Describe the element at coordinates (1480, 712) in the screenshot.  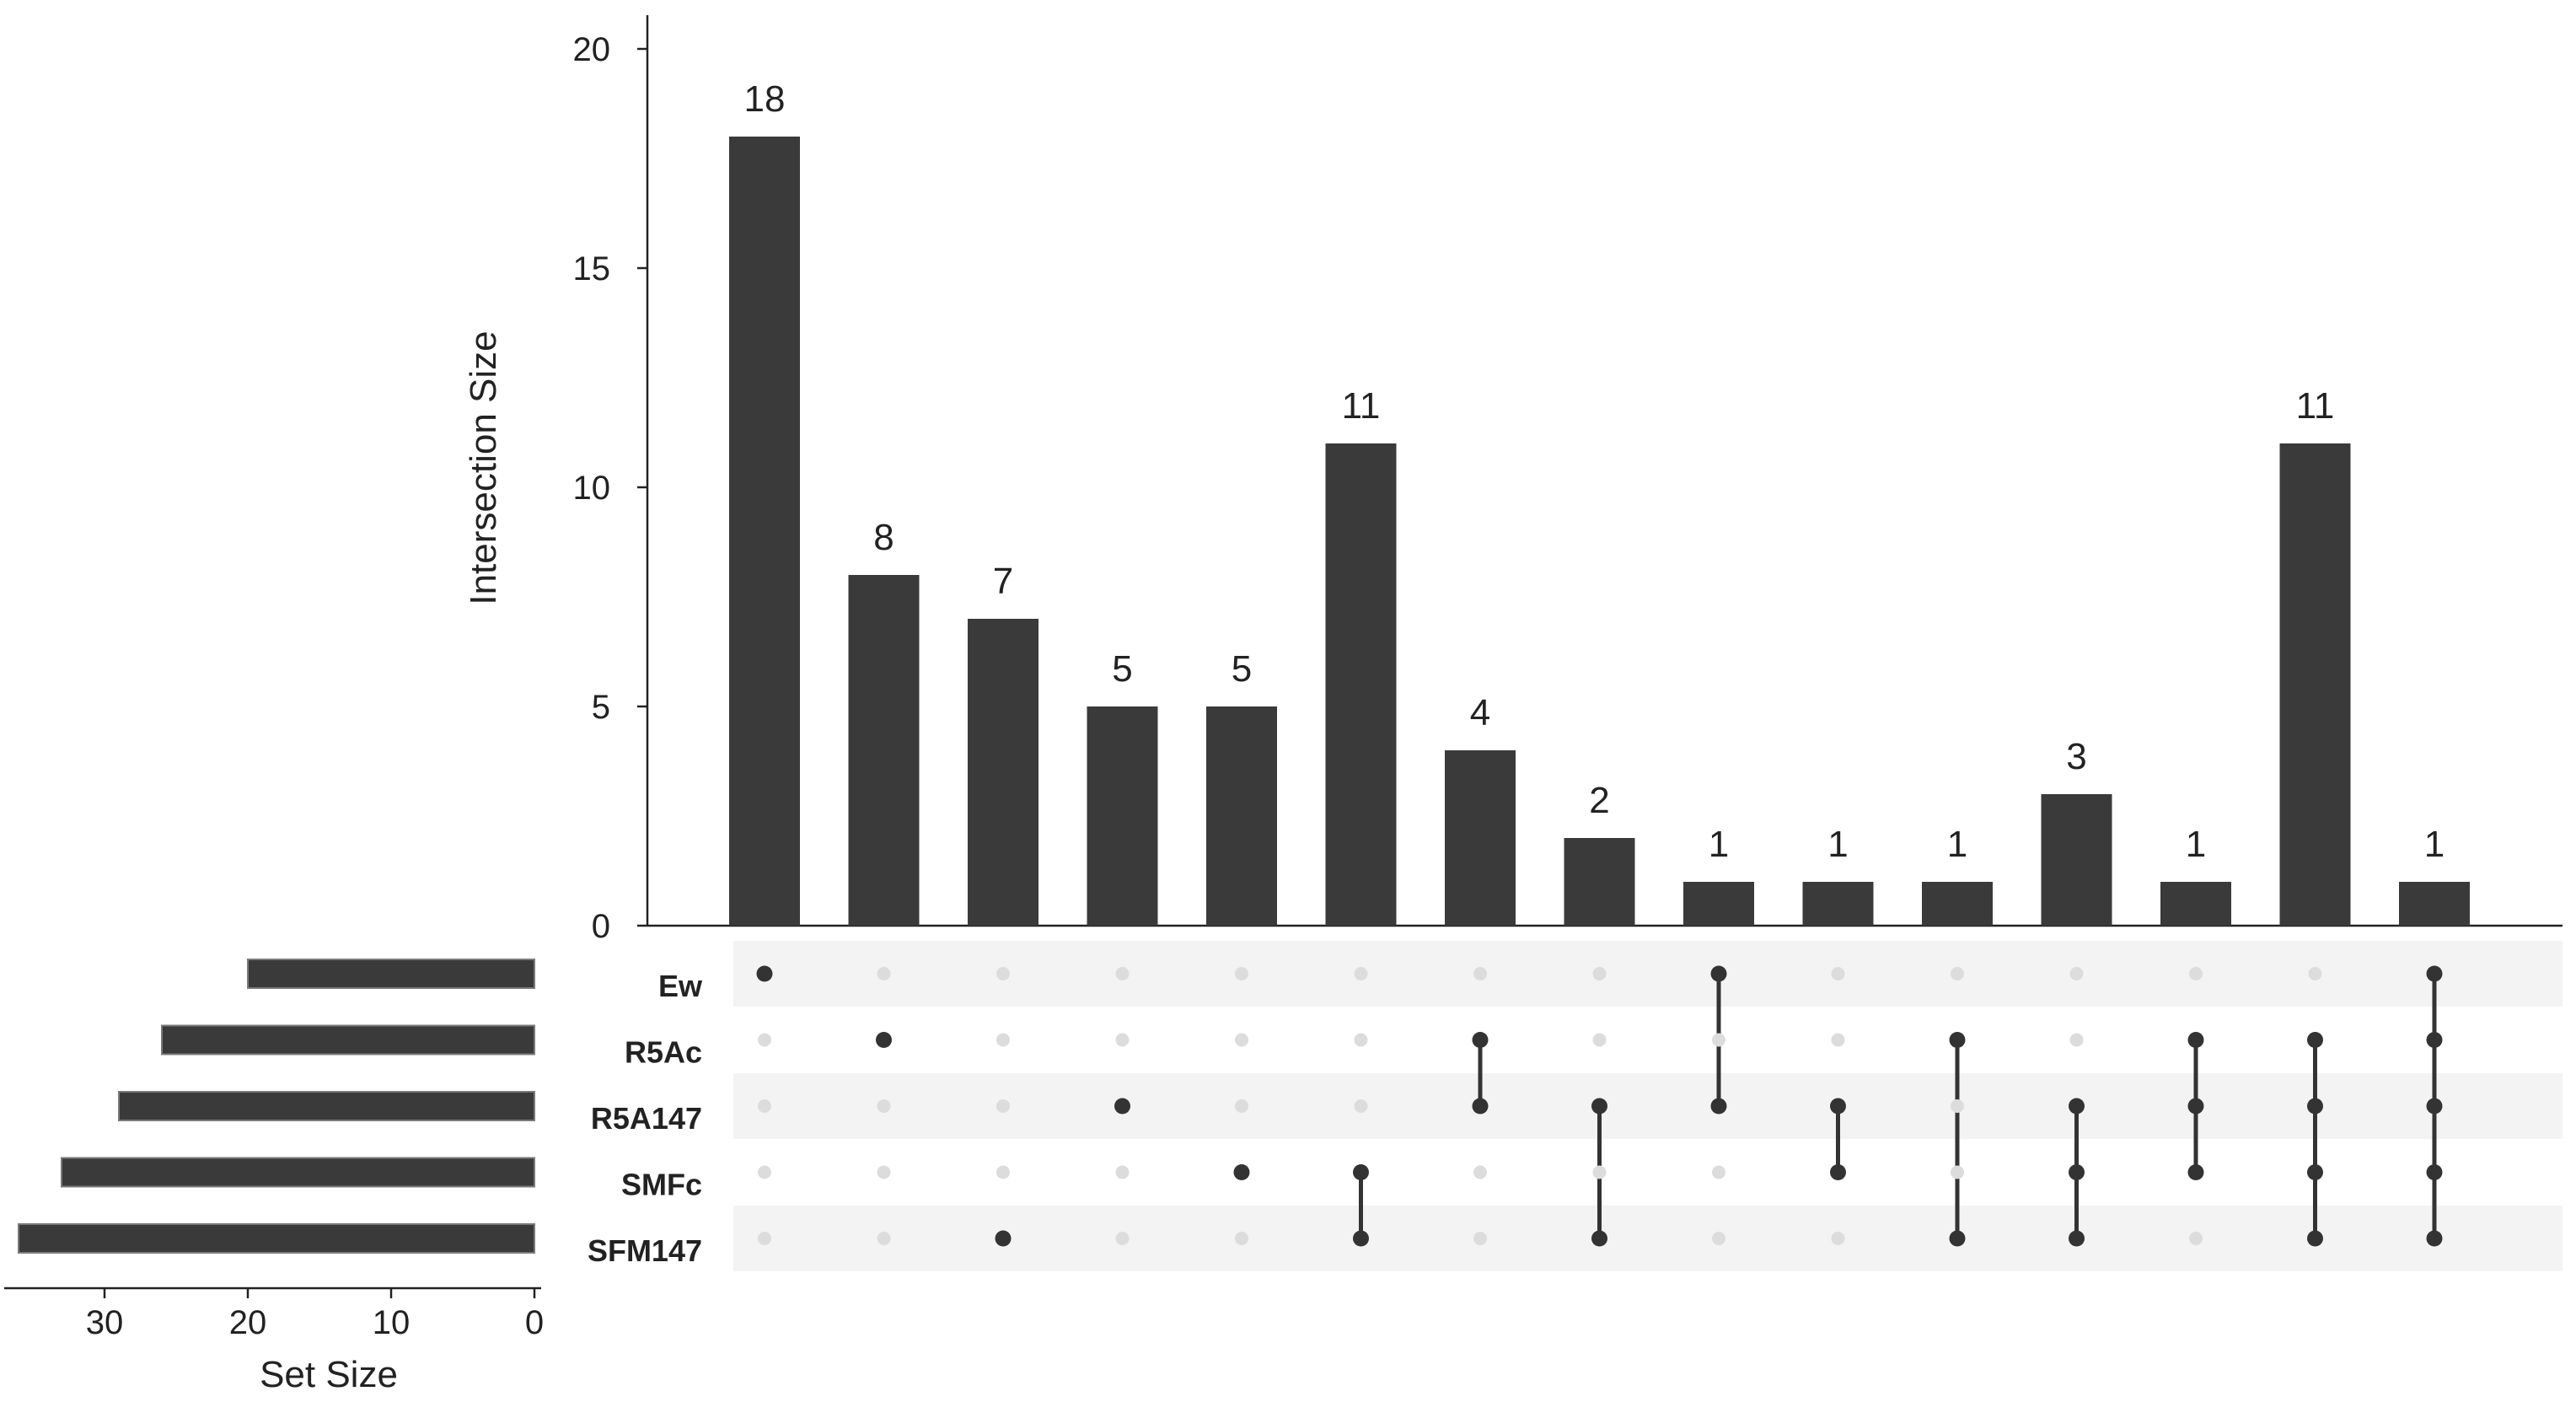
I see `intersection-bar-label: 4` at that location.